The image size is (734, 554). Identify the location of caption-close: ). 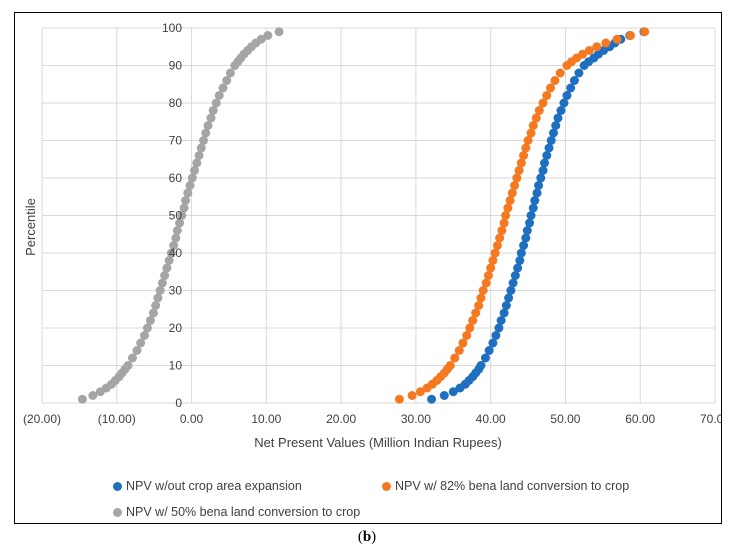
(374, 537).